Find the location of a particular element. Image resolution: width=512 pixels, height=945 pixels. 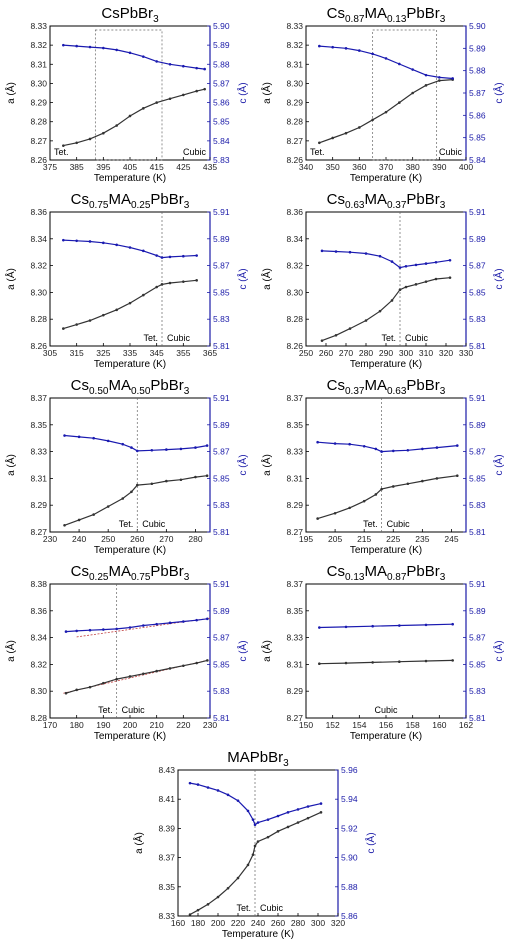

y-right-axis-label: c (Å) is located at coordinates (242, 92).